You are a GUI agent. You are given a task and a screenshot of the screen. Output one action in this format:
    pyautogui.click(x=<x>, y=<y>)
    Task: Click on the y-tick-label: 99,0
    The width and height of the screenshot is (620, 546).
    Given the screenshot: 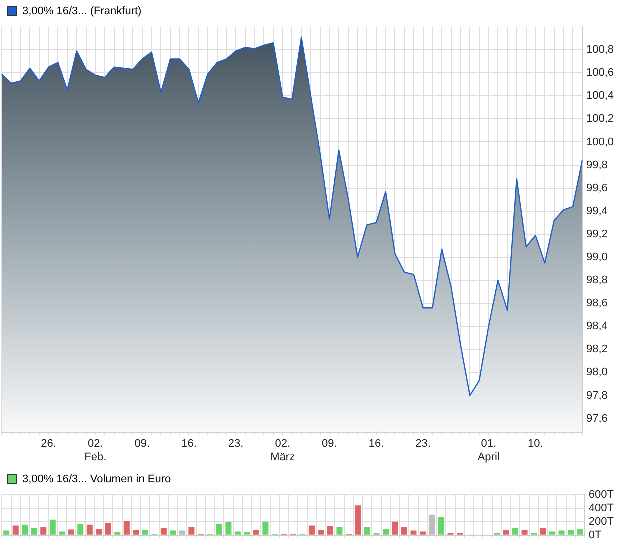 What is the action you would take?
    pyautogui.click(x=597, y=257)
    